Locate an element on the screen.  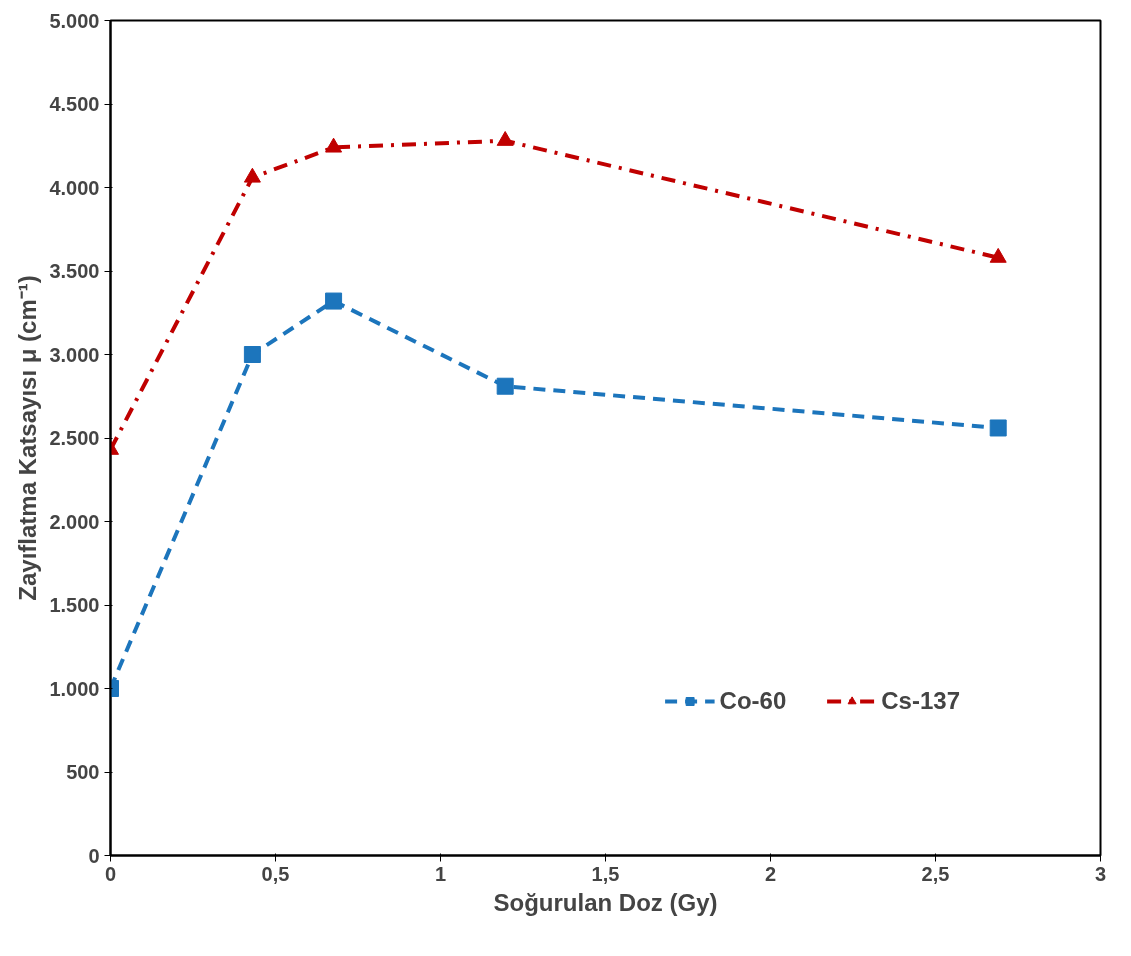
y-tick-label: 1.000 is located at coordinates (74, 688).